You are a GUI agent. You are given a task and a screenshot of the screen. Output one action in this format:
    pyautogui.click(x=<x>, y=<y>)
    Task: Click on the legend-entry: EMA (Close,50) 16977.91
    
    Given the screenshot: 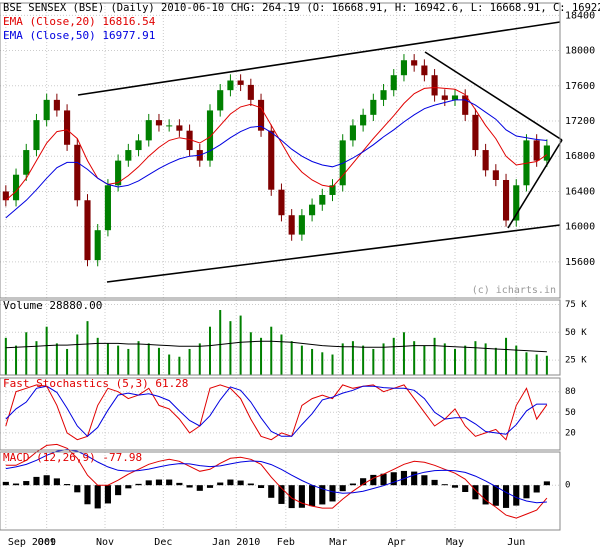 What is the action you would take?
    pyautogui.click(x=79, y=35)
    